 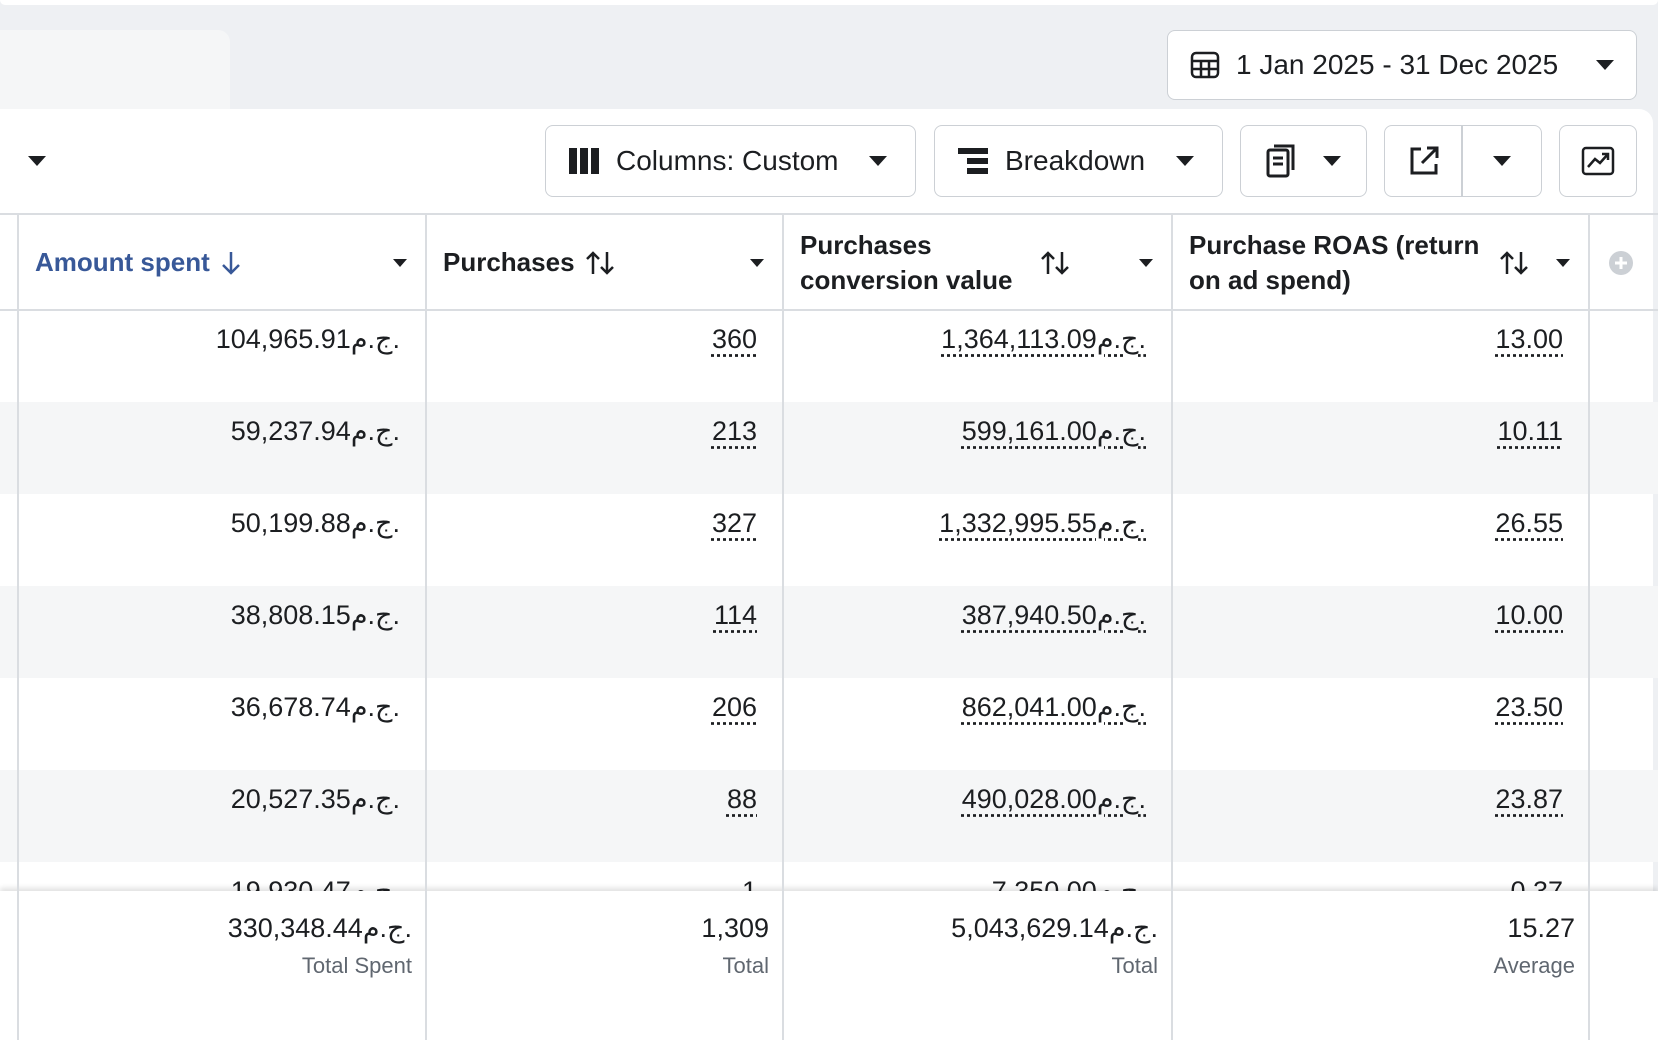 I want to click on reports-button, so click(x=1303, y=161).